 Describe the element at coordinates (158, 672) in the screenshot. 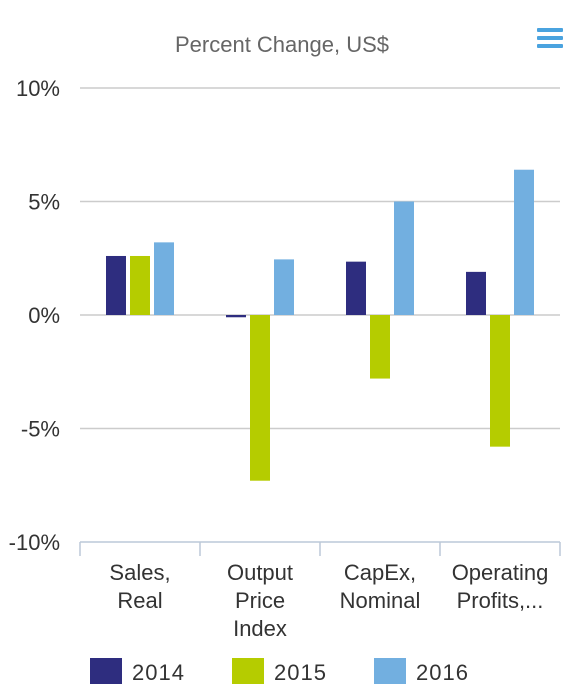

I see `legend-label: 2014` at that location.